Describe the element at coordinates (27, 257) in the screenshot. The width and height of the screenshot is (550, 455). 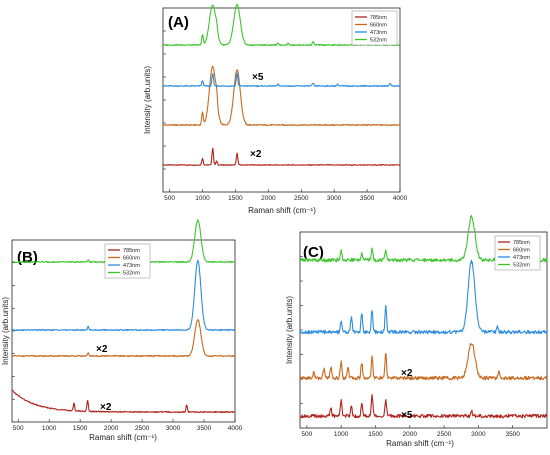
I see `panel-label: (B)` at that location.